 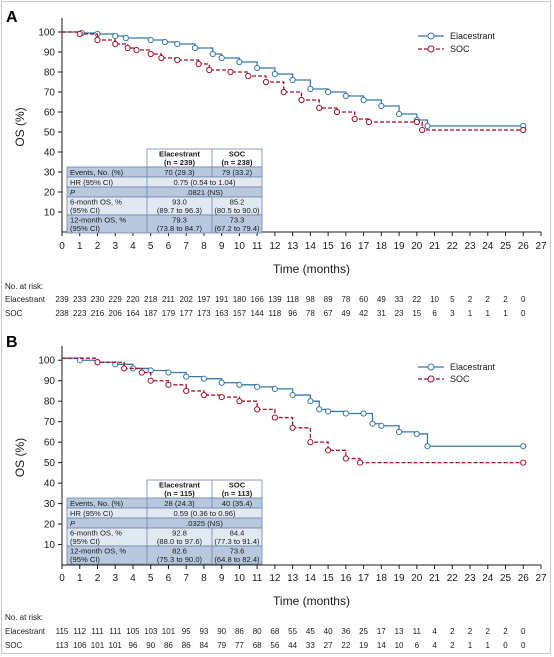 I want to click on panel-letter: A, so click(x=12, y=17).